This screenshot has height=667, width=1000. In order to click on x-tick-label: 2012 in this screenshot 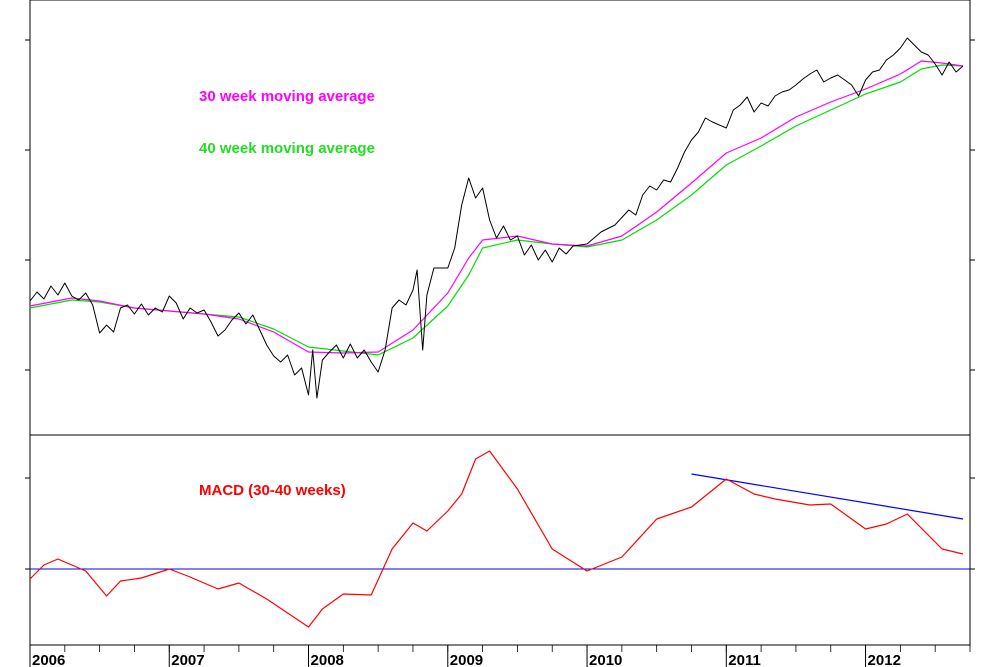, I will do `click(884, 659)`.